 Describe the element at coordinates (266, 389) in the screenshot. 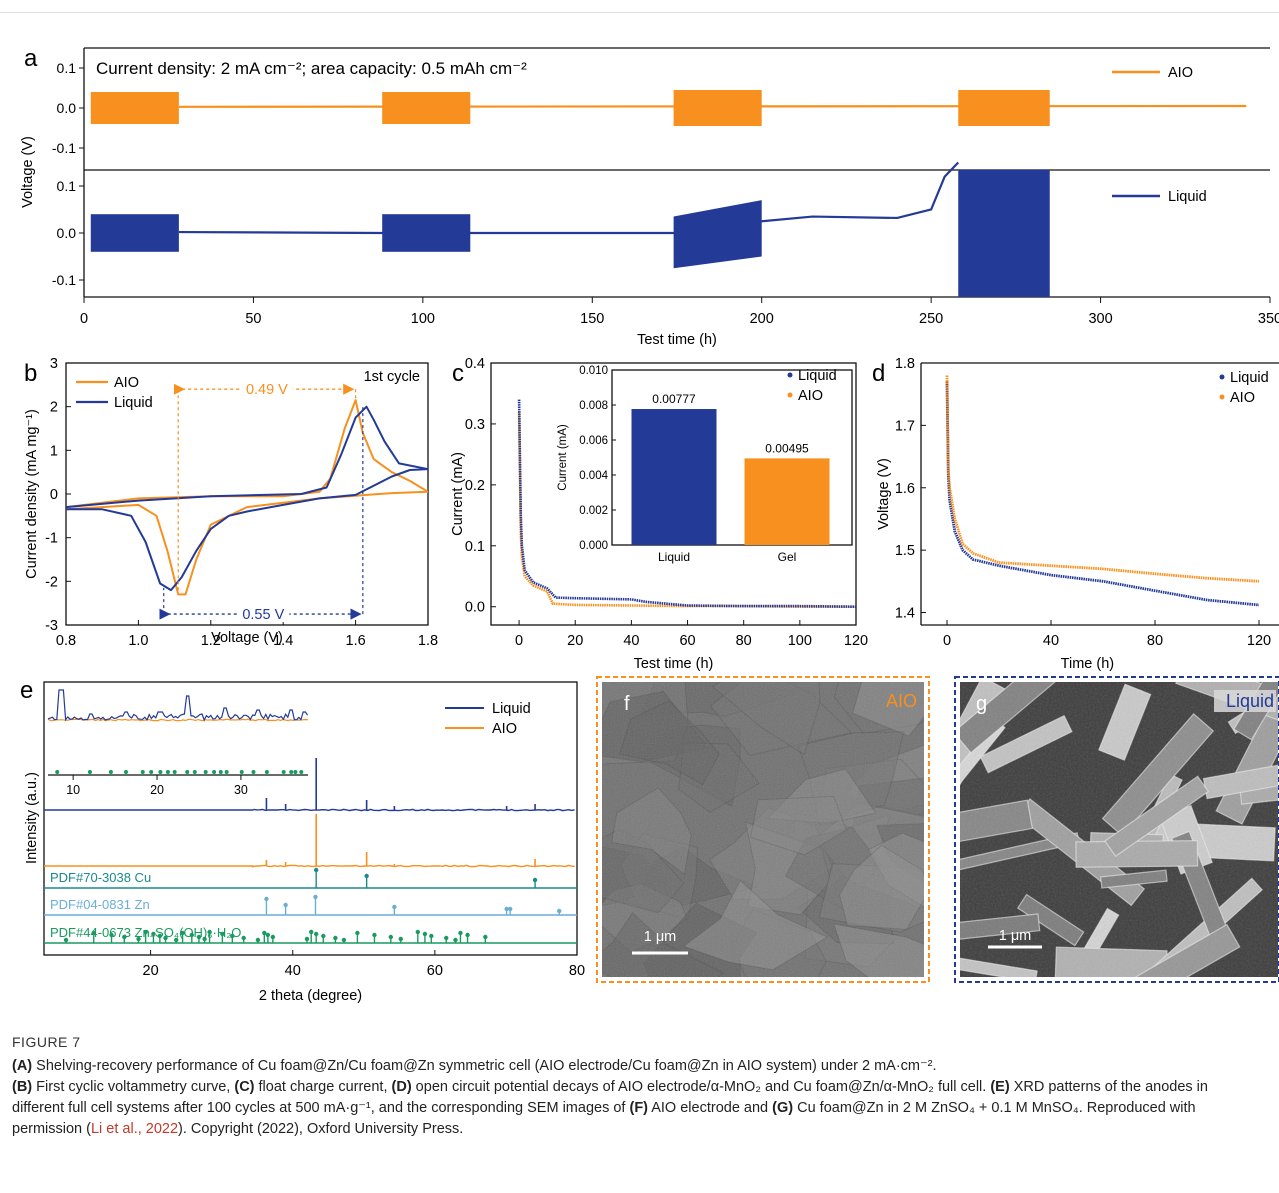

I see `arrow-label-bg` at that location.